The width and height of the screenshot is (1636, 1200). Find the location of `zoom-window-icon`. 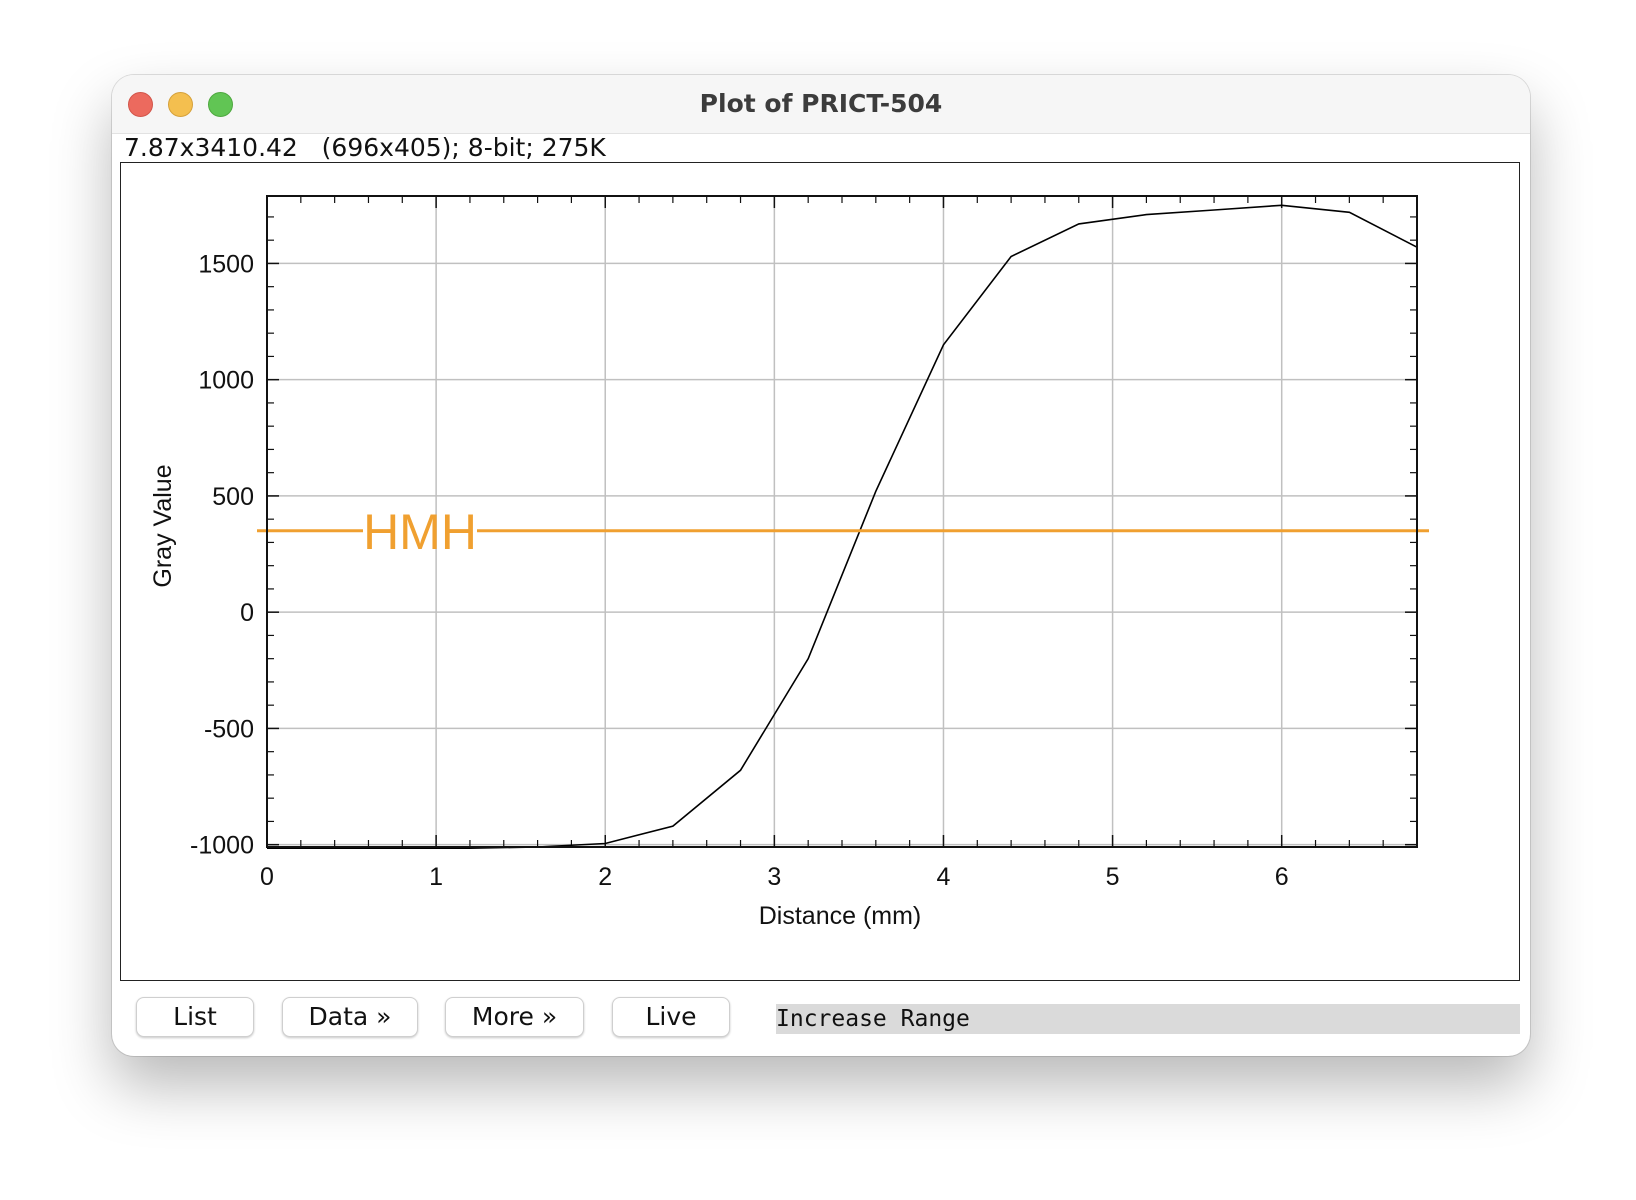

zoom-window-icon is located at coordinates (220, 104).